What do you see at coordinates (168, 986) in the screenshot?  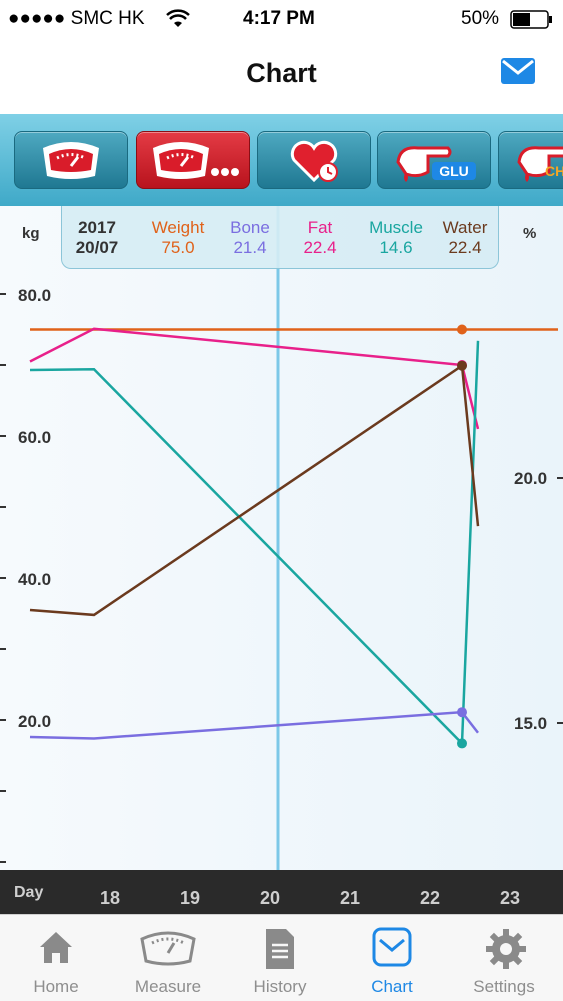 I see `tab-measure-label: Measure` at bounding box center [168, 986].